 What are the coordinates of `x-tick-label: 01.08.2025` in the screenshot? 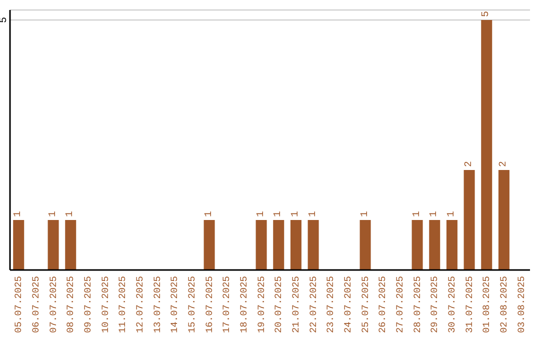 It's located at (486, 305).